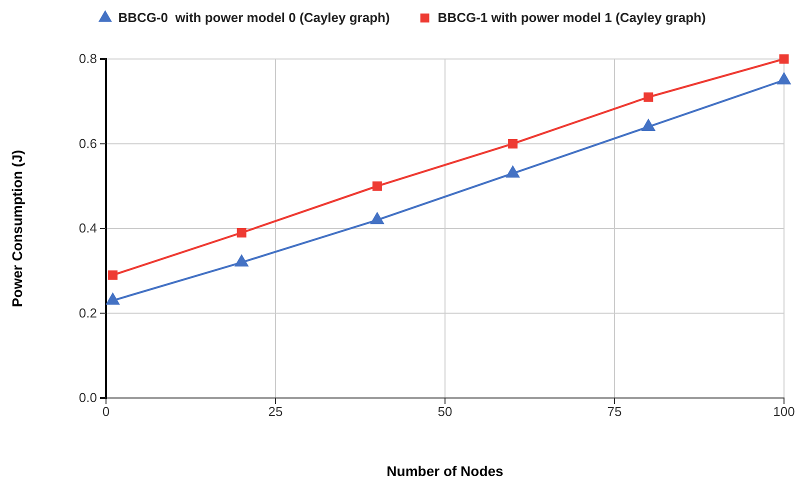  I want to click on x-tick-label: 25, so click(275, 412).